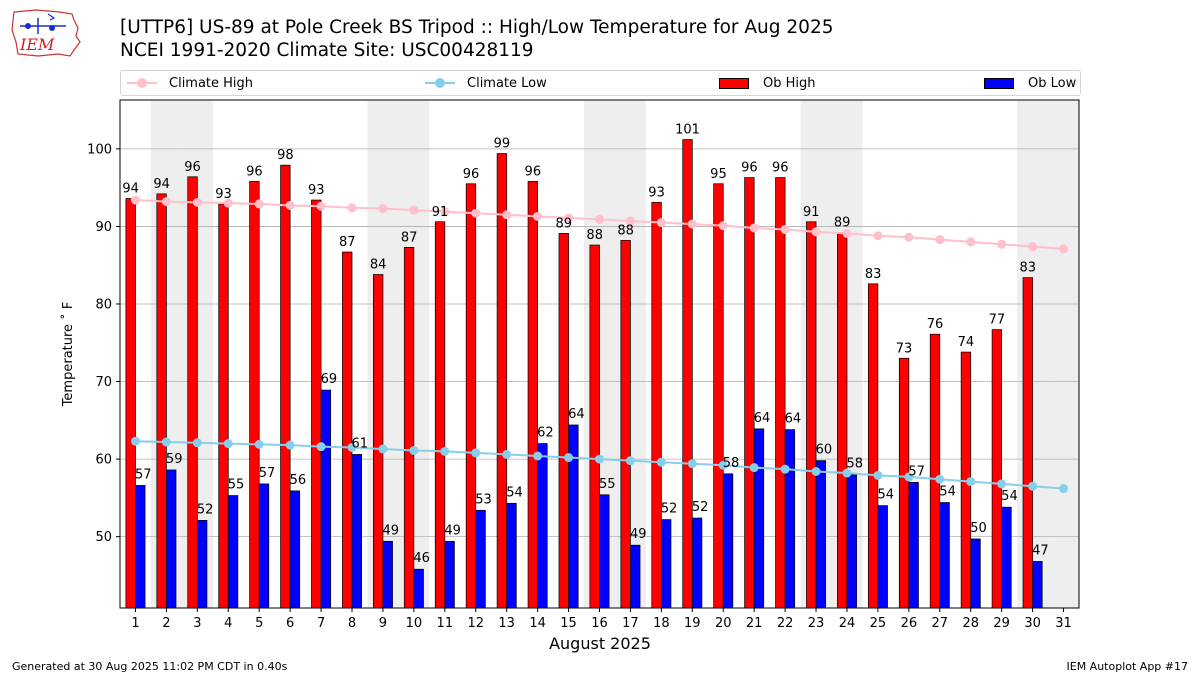  I want to click on legend-label-climate-low: Climate Low, so click(507, 83).